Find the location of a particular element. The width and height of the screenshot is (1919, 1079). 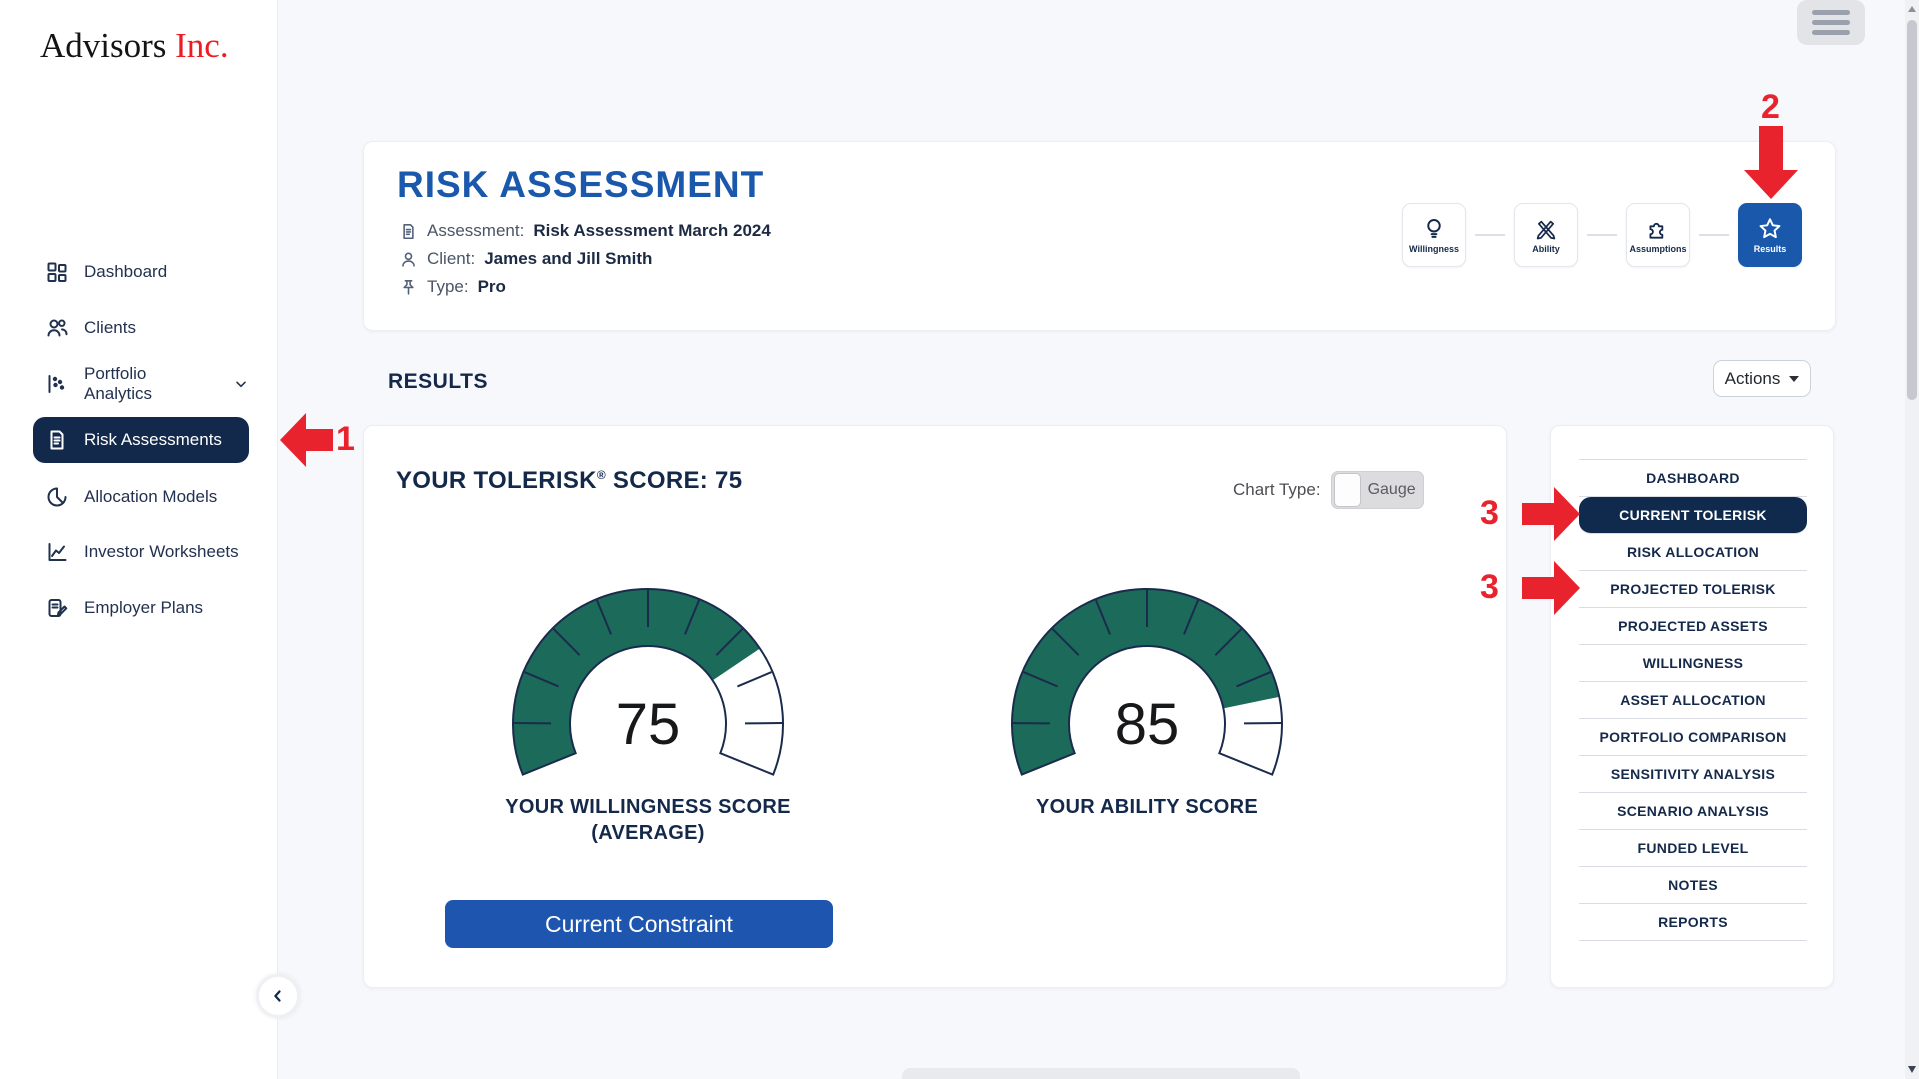

sidebar-item-label: Portfolio Analytics is located at coordinates (118, 383).